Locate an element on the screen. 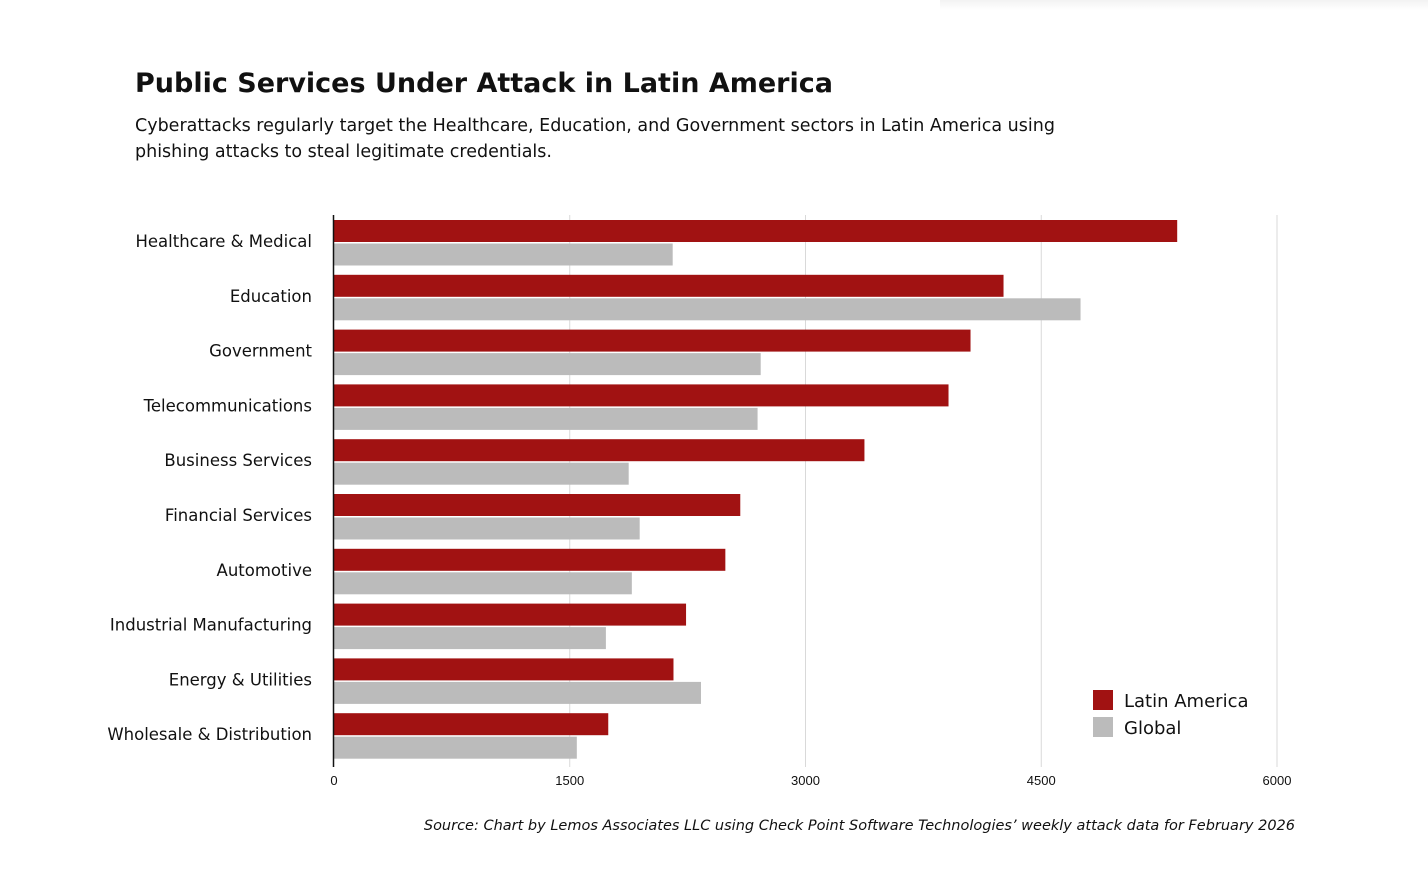  category-label: Healthcare & Medical is located at coordinates (223, 241).